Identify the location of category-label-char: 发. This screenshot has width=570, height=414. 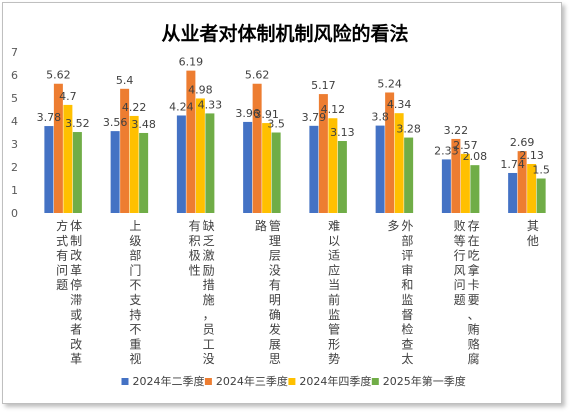
(275, 329).